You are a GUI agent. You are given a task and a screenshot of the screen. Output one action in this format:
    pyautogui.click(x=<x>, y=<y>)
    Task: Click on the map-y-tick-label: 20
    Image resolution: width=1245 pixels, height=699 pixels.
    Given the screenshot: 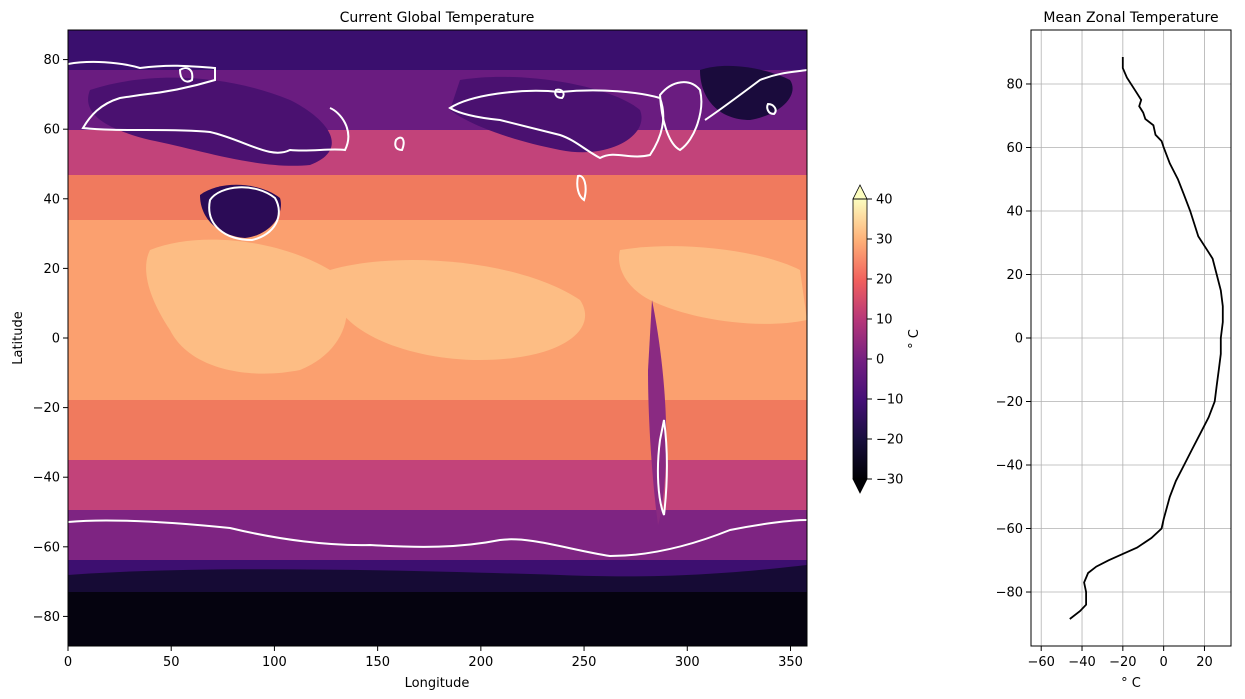 What is the action you would take?
    pyautogui.click(x=51, y=269)
    